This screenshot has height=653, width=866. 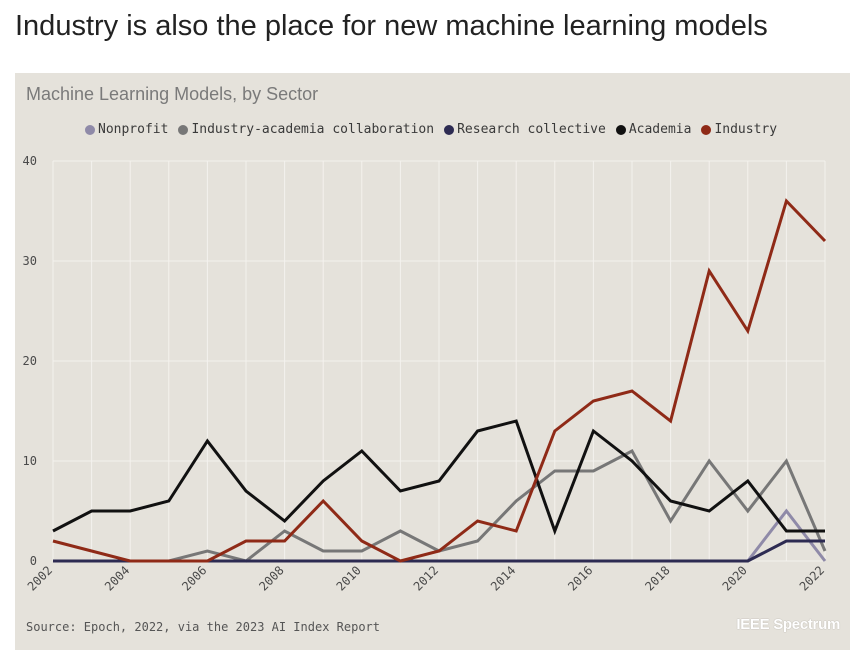 What do you see at coordinates (531, 129) in the screenshot?
I see `legend-label: Research collective` at bounding box center [531, 129].